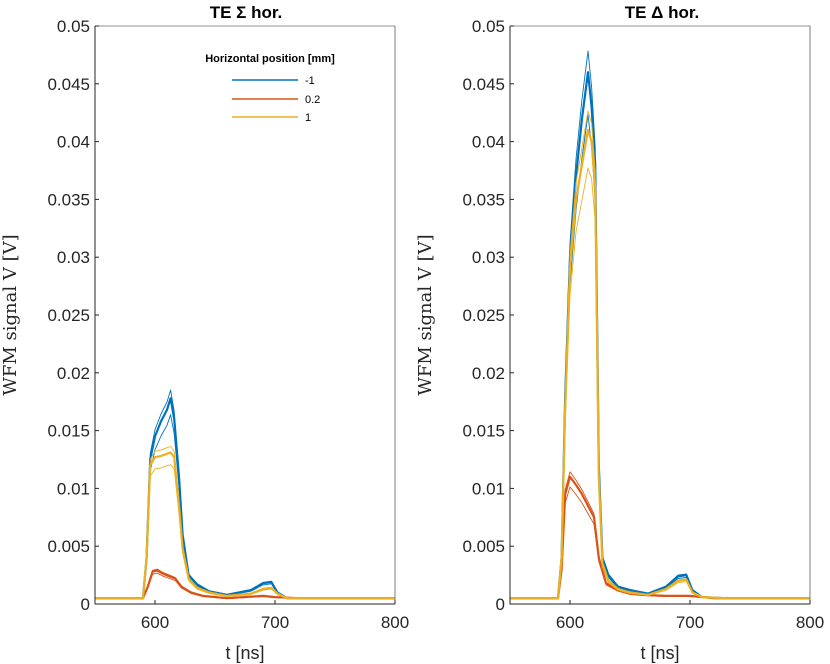 Image resolution: width=830 pixels, height=664 pixels. I want to click on right-y-tick-label: 0, so click(500, 604).